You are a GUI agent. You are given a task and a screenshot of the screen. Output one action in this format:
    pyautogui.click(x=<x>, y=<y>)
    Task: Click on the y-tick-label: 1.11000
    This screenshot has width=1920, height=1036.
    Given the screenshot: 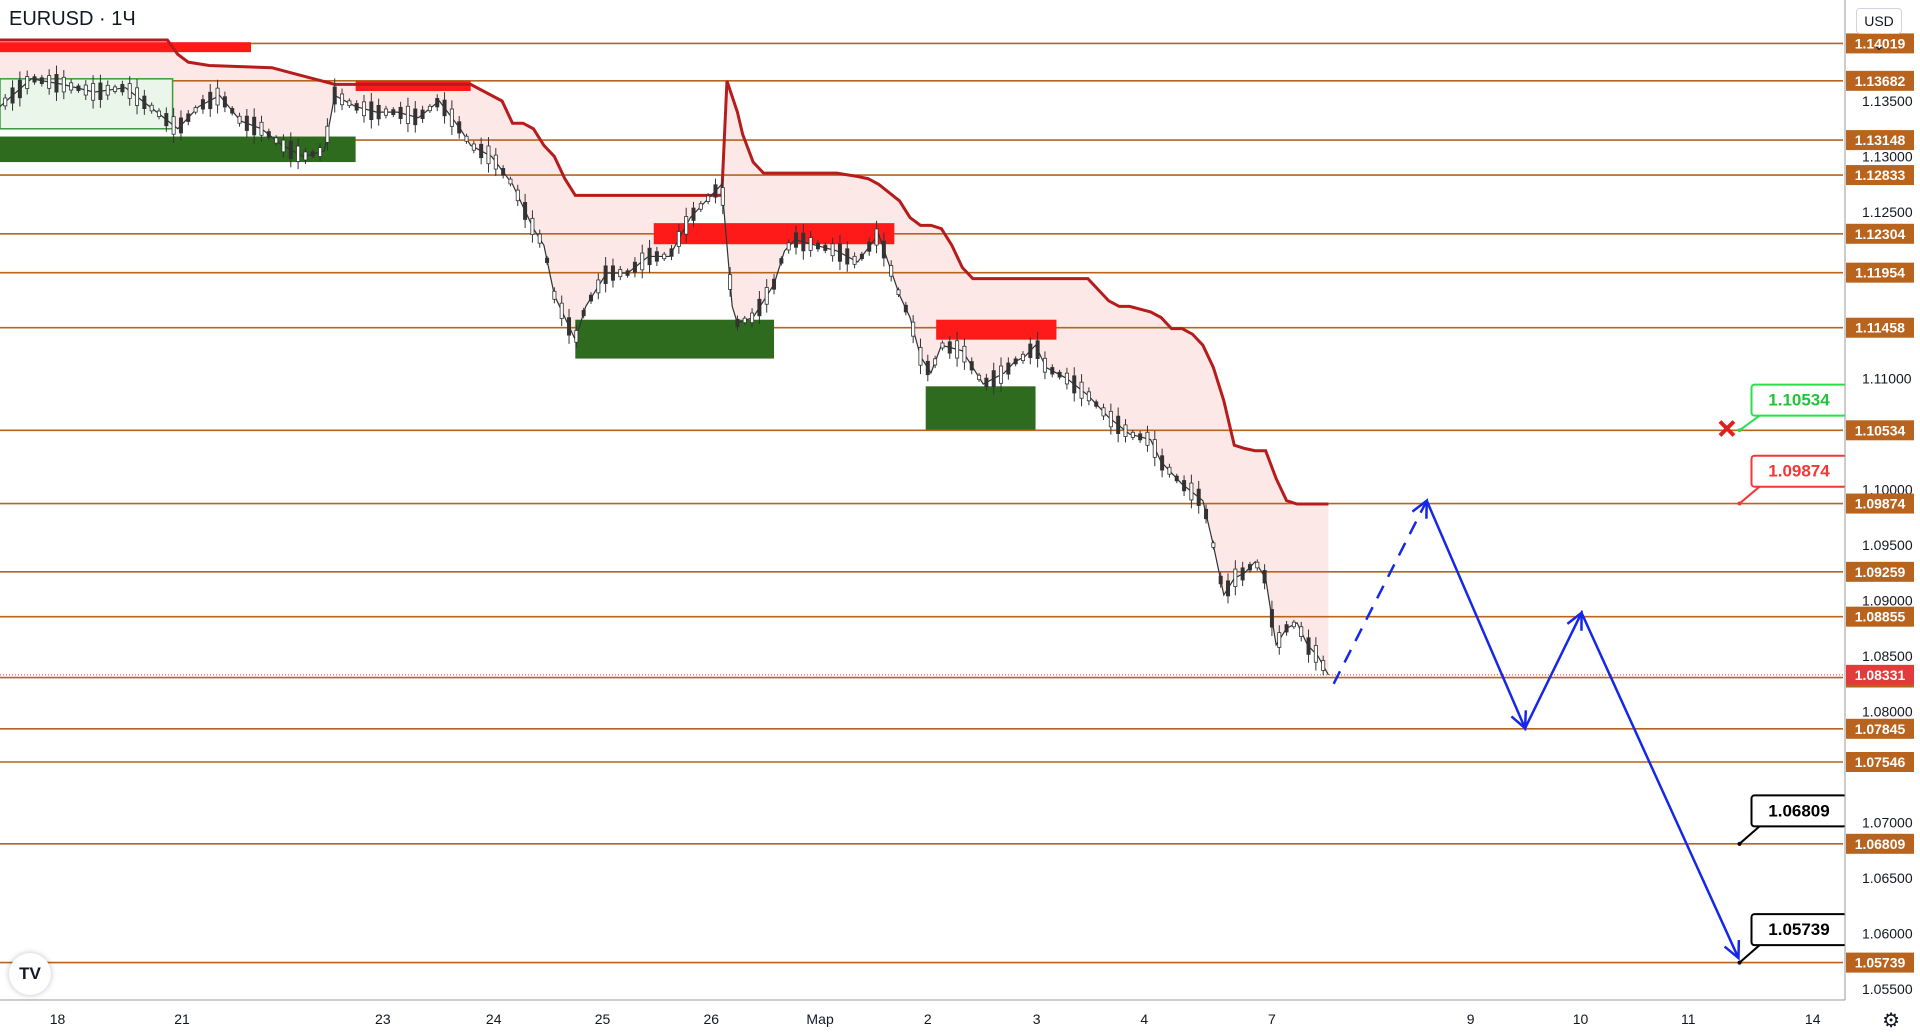 What is the action you would take?
    pyautogui.click(x=1887, y=379)
    